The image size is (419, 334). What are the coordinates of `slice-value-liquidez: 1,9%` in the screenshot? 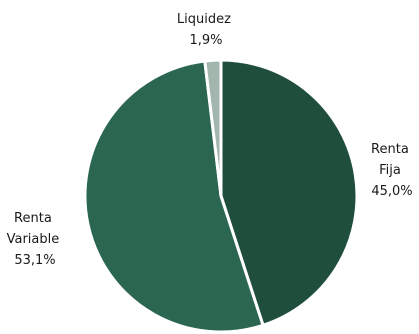 It's located at (205, 40).